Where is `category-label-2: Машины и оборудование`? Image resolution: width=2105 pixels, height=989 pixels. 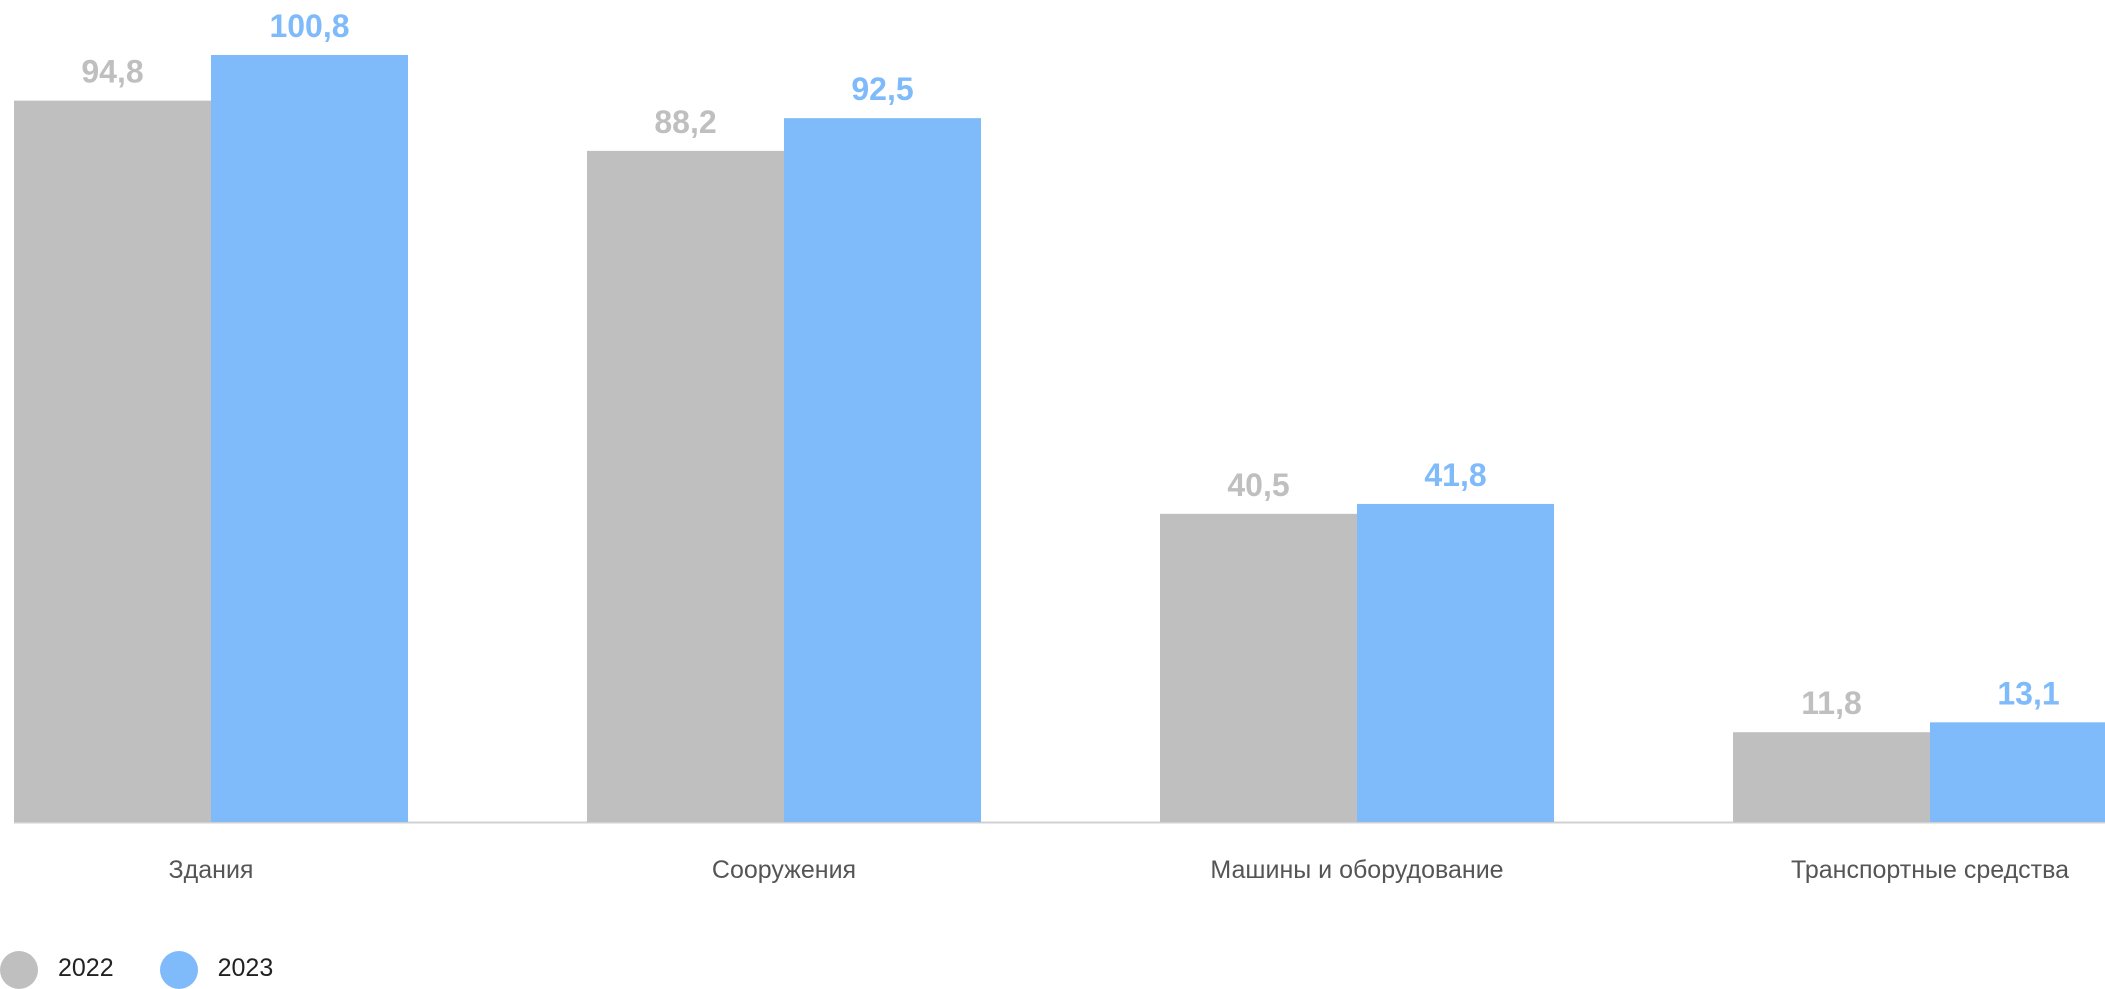
category-label-2: Машины и оборудование is located at coordinates (1356, 870).